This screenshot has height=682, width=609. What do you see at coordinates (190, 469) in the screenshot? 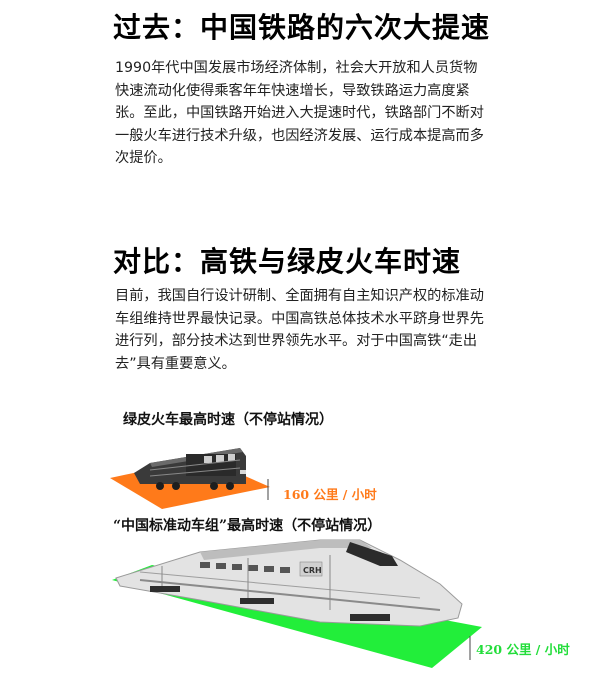
I see `locomotive-icon` at bounding box center [190, 469].